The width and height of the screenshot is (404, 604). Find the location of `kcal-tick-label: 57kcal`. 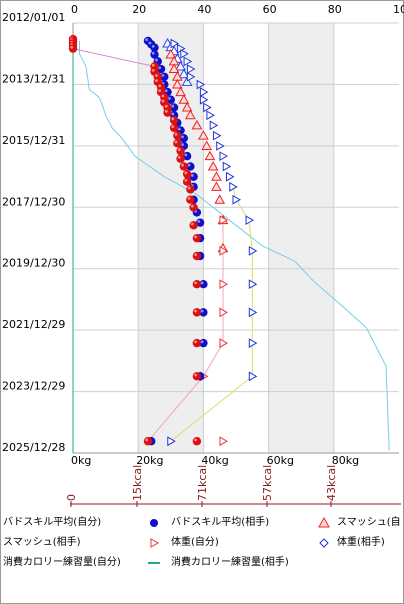

kcal-tick-label: 57kcal is located at coordinates (267, 483).